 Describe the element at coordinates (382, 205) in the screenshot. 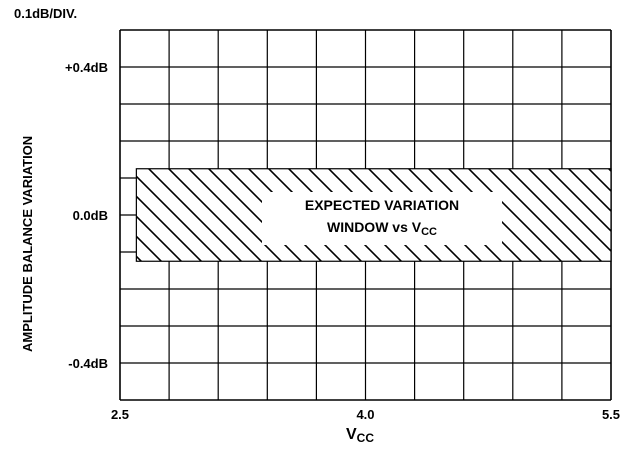

I see `variation-window-label-line1: EXPECTED VARIATION` at that location.